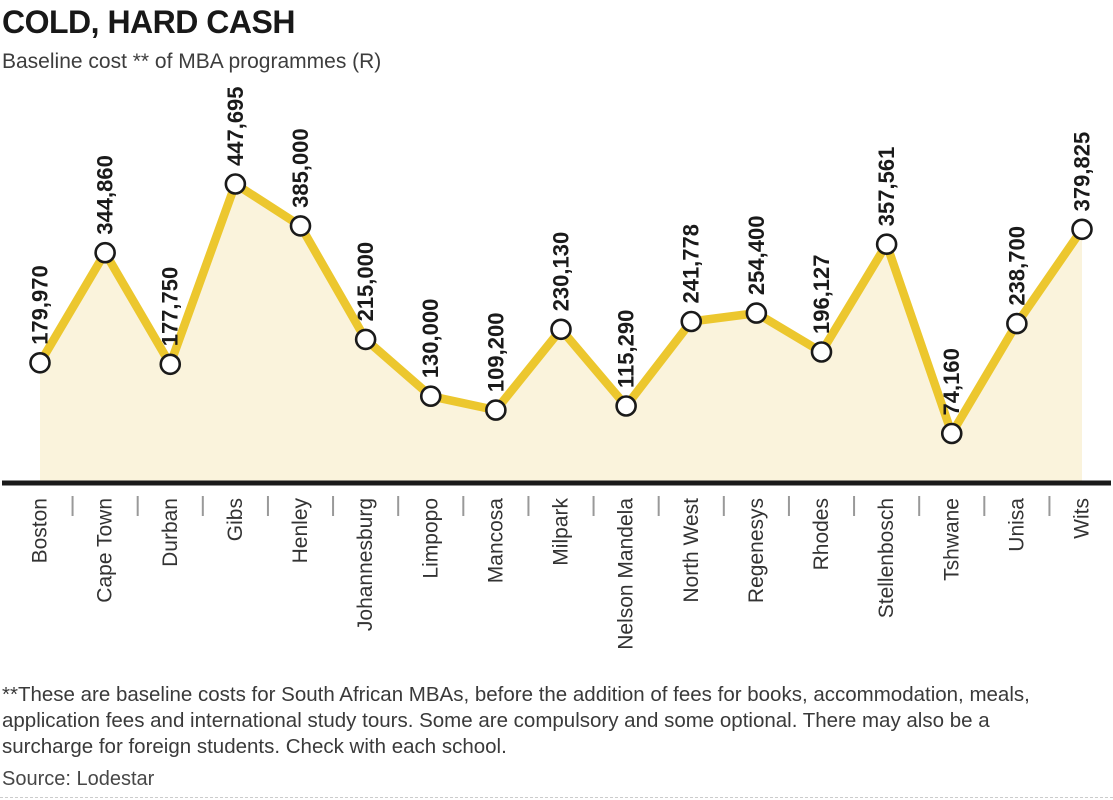 The width and height of the screenshot is (1113, 800). Describe the element at coordinates (40, 530) in the screenshot. I see `category-label: Boston` at that location.